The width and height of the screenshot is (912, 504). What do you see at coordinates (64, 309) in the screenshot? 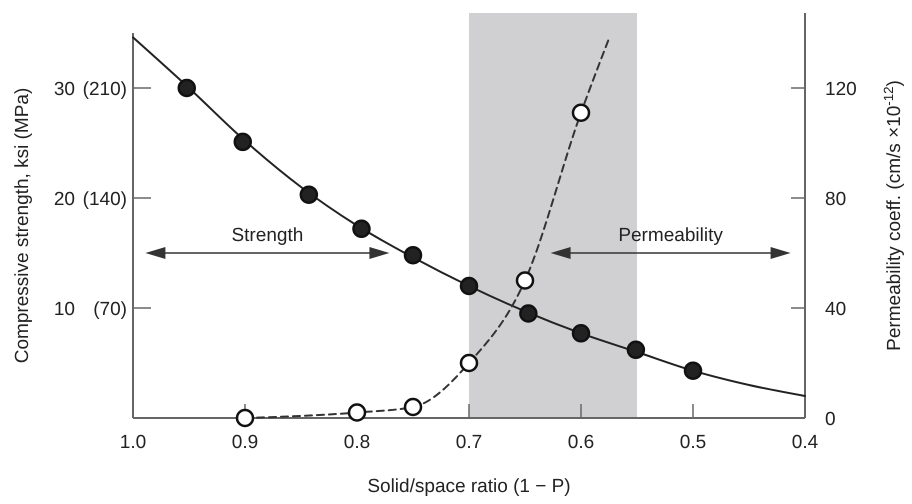
I see `y-tick-label: 10` at bounding box center [64, 309].